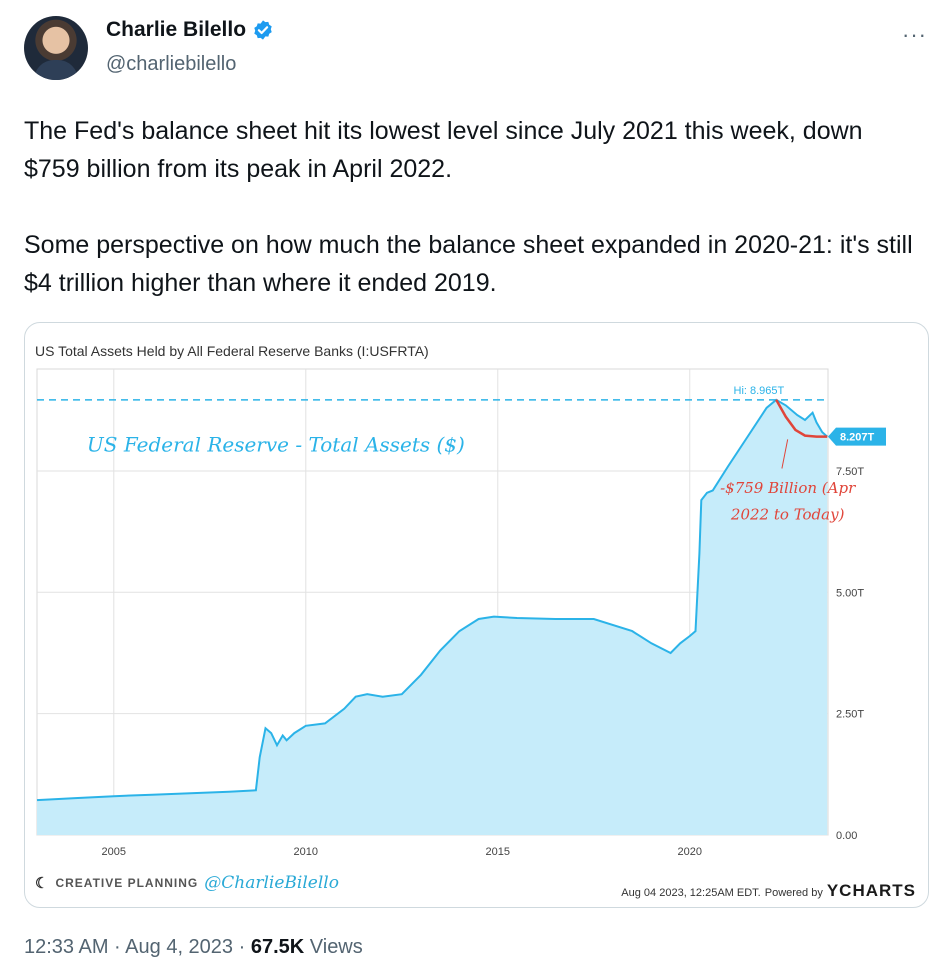 This screenshot has height=972, width=947. Describe the element at coordinates (785, 454) in the screenshot. I see `drawdown-pointer` at that location.